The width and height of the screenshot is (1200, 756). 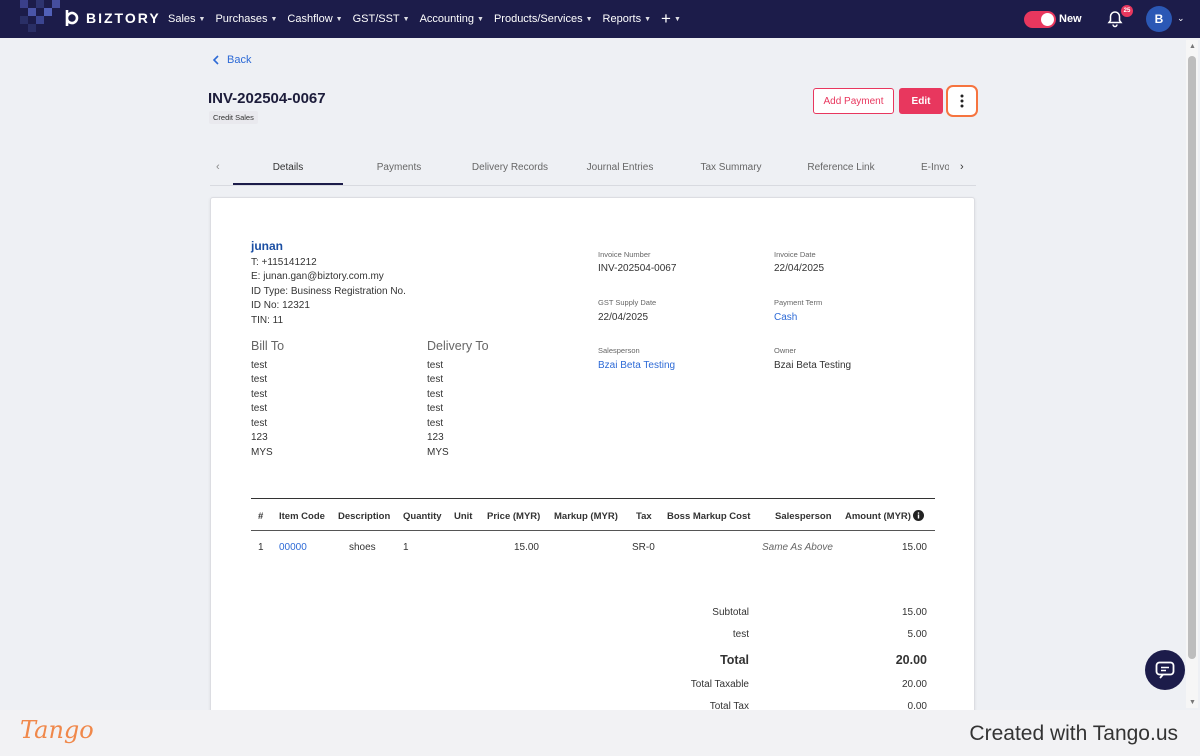 I want to click on nav-sales: Sales ▼, so click(x=186, y=19).